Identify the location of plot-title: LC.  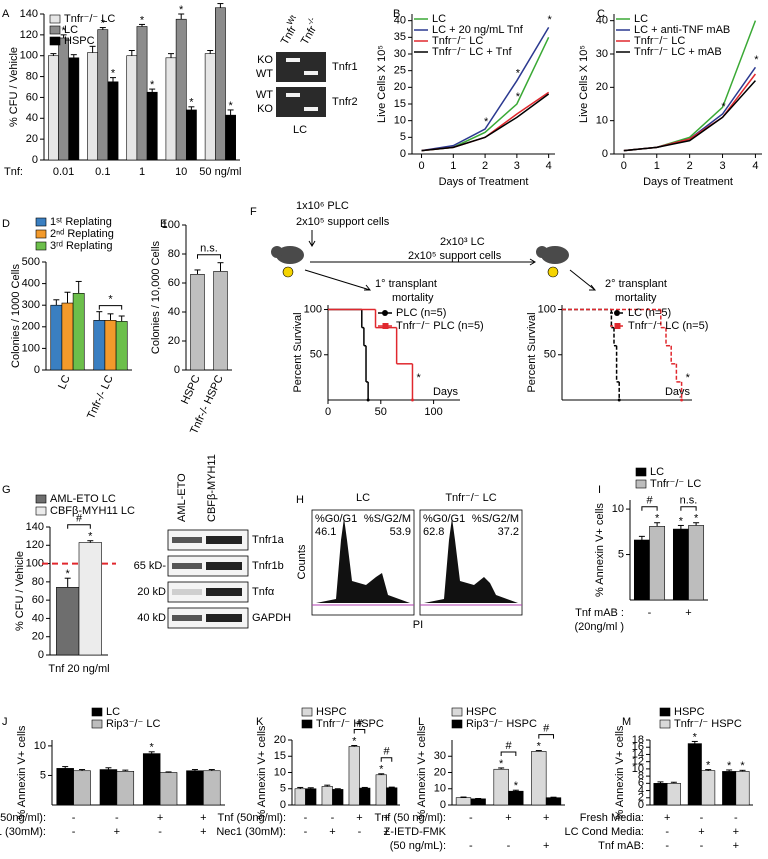
(363, 498).